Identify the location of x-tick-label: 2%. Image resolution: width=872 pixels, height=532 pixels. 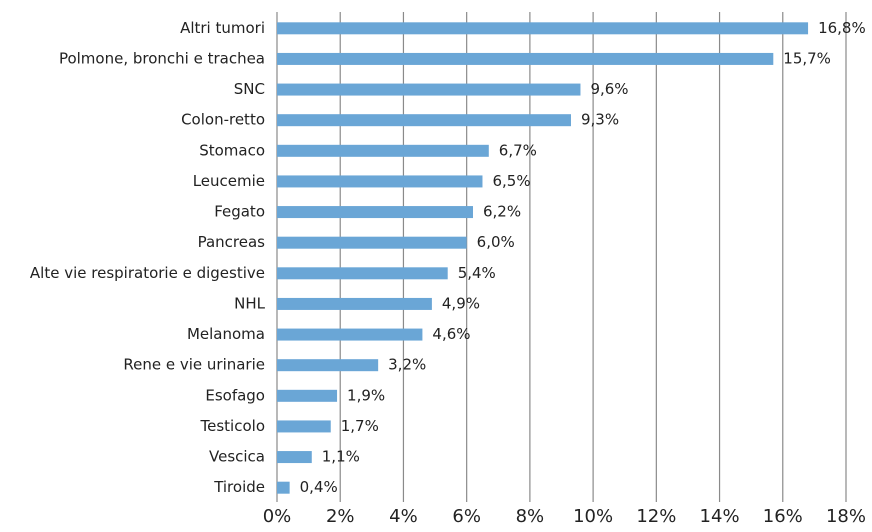
(340, 516).